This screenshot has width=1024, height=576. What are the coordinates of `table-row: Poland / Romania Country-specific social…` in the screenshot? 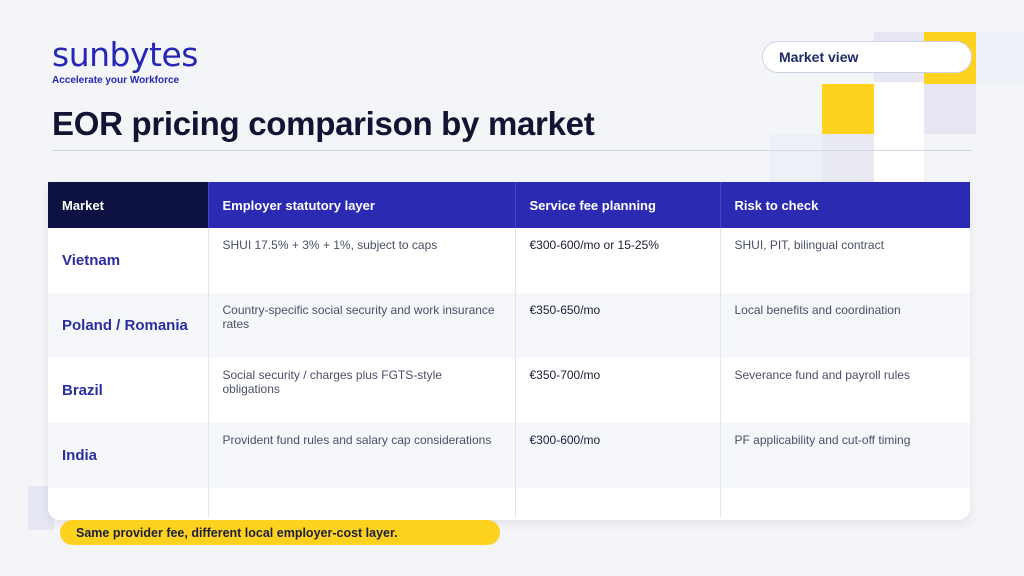 It's located at (509, 325).